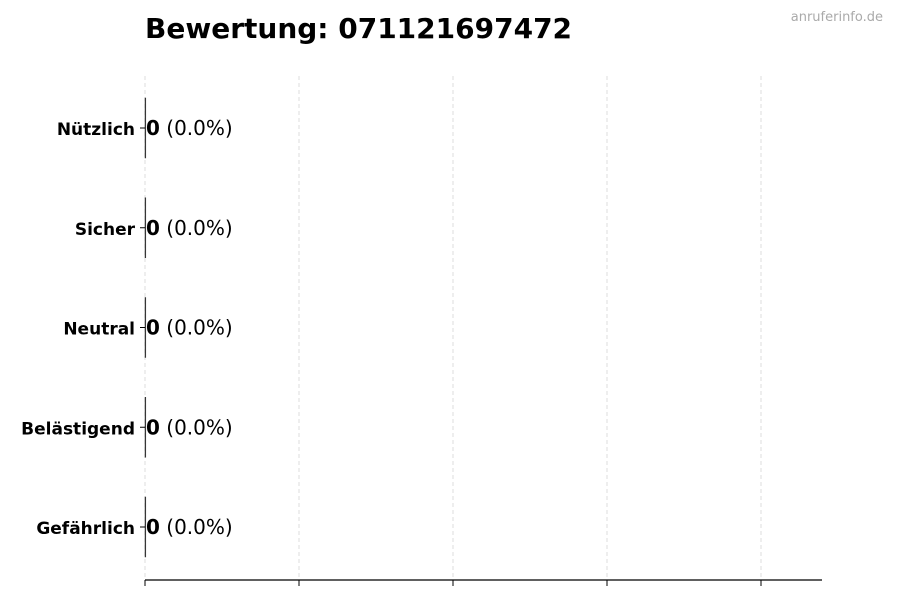 This screenshot has height=600, width=900. I want to click on chart-title: Bewertung: 071121697472, so click(359, 28).